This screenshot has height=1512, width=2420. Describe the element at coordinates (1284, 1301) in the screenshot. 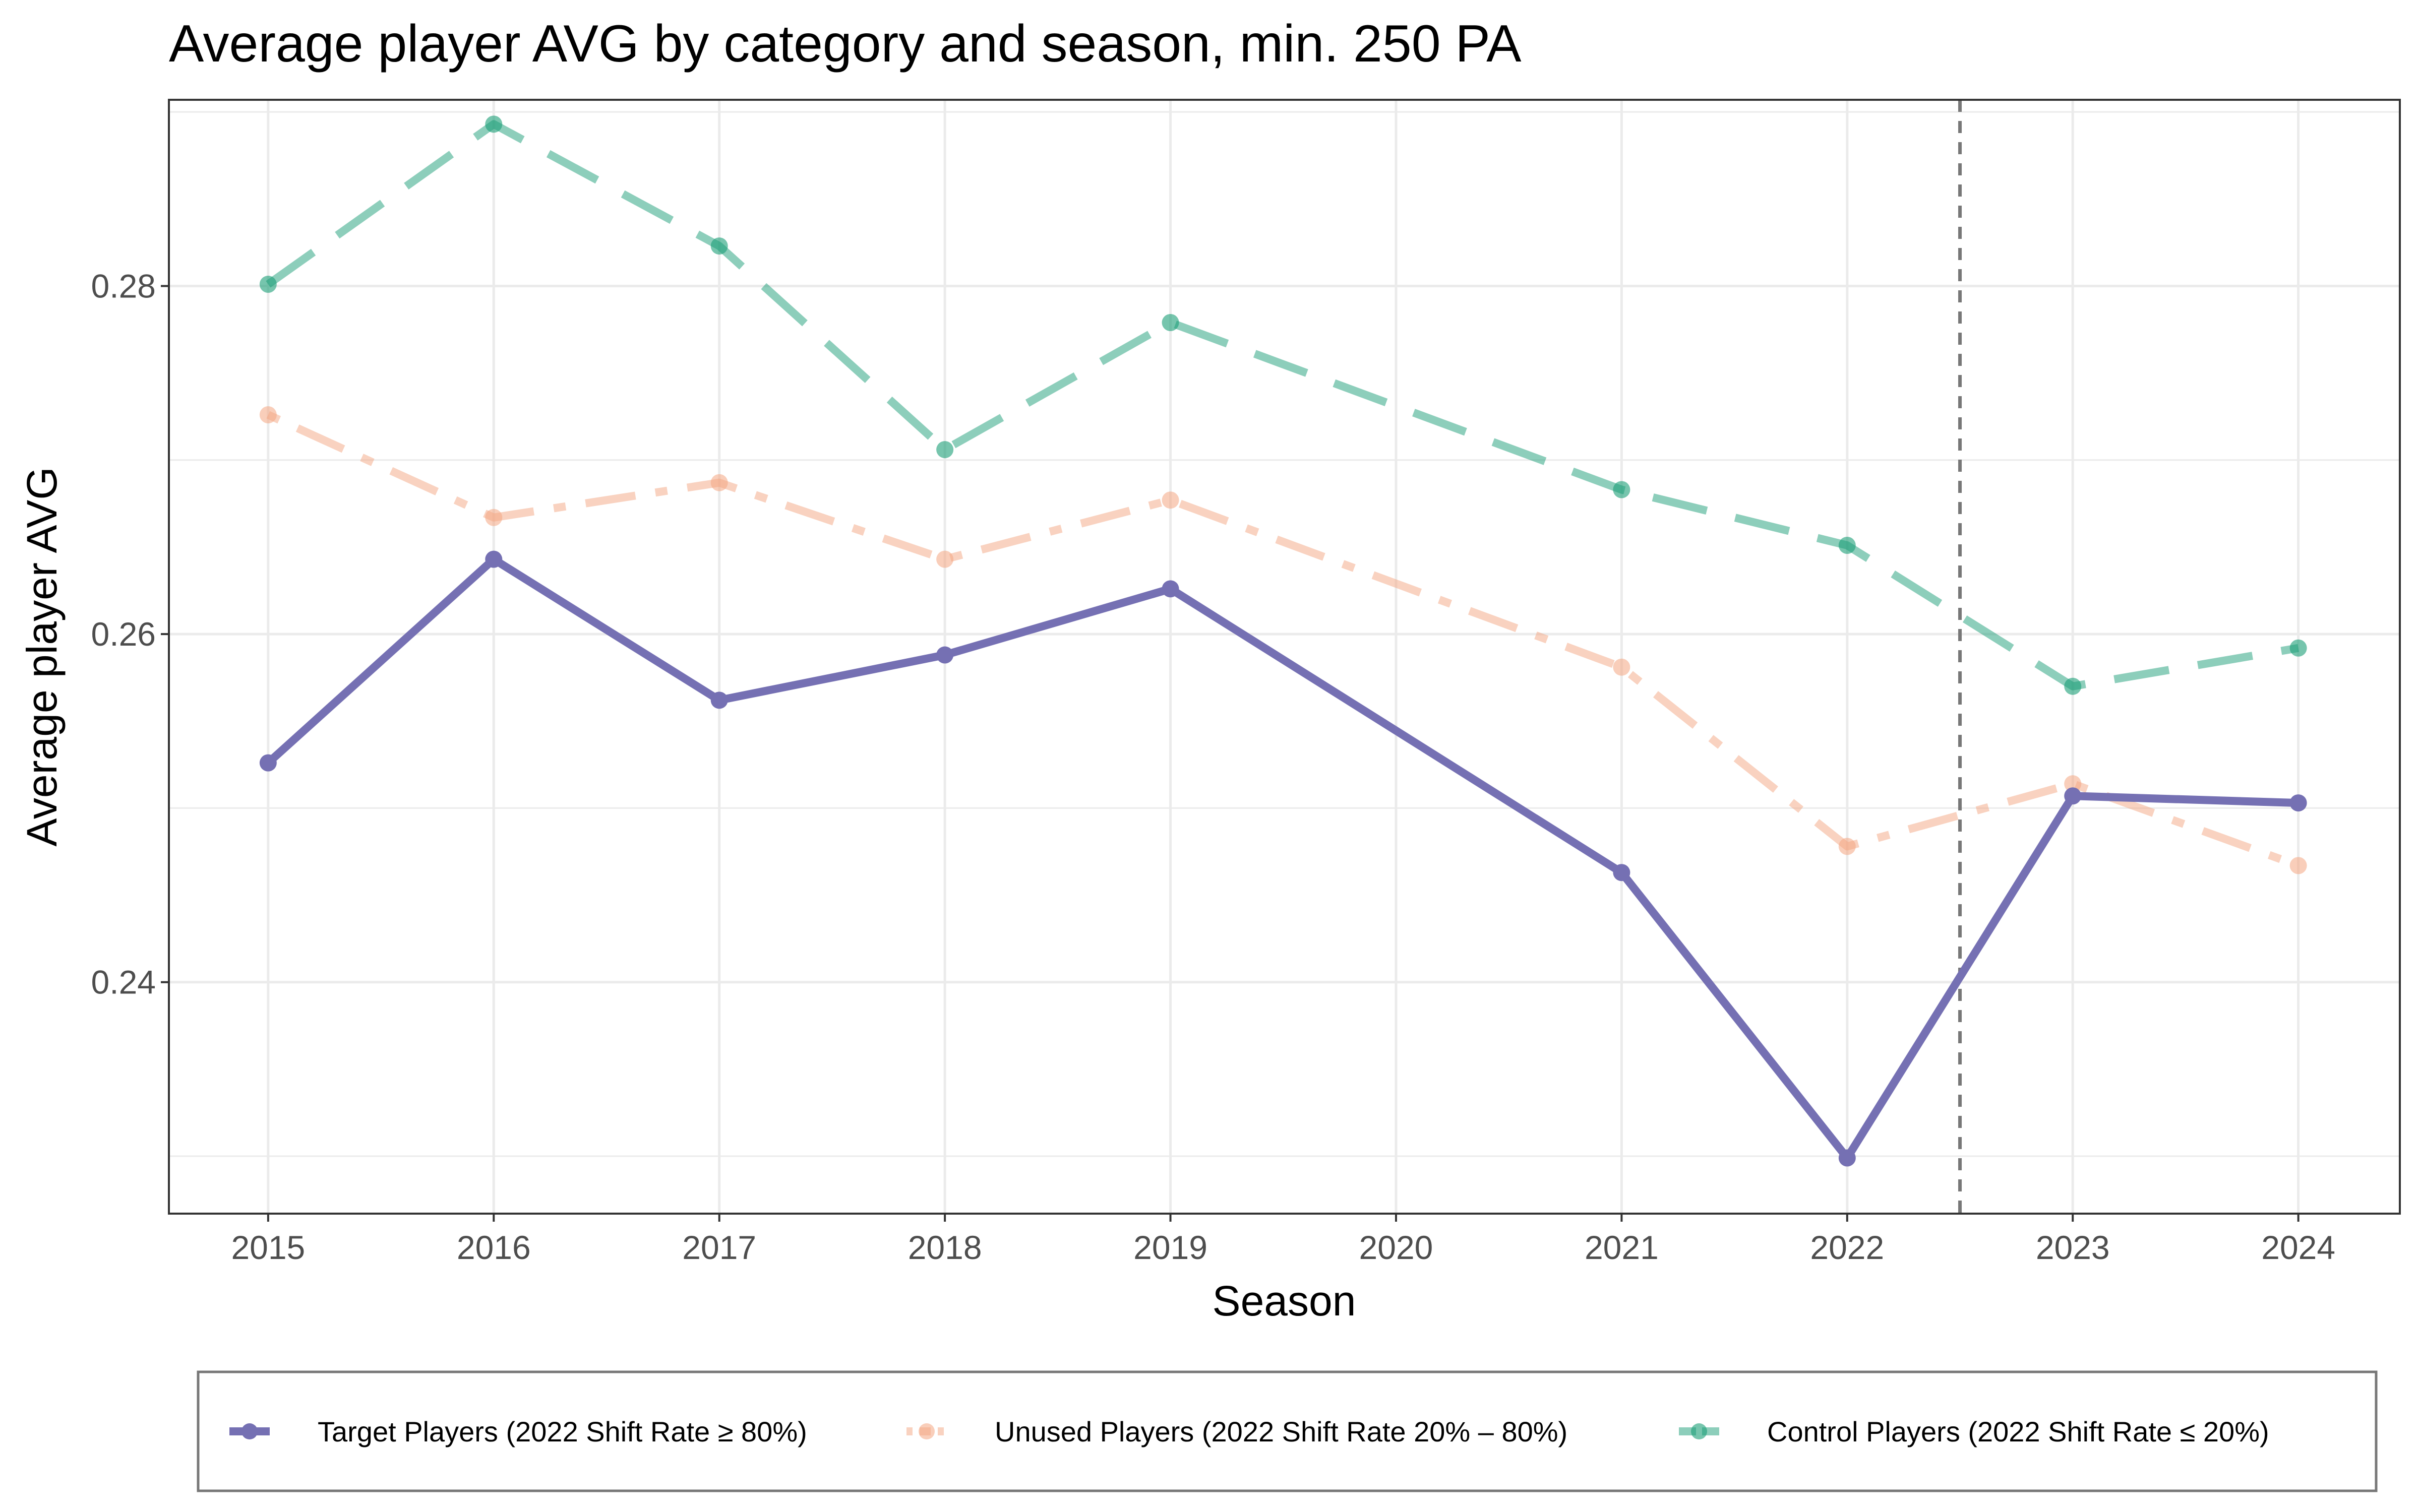

I see `x-axis-title: Season` at that location.